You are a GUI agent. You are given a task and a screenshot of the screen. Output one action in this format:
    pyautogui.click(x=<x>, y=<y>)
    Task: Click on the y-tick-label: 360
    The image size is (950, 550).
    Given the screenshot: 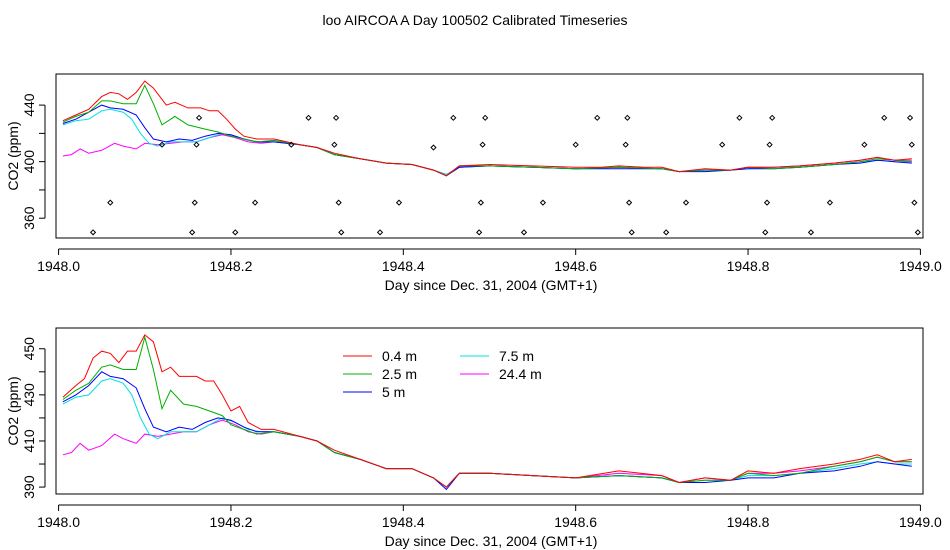 What is the action you would take?
    pyautogui.click(x=29, y=218)
    